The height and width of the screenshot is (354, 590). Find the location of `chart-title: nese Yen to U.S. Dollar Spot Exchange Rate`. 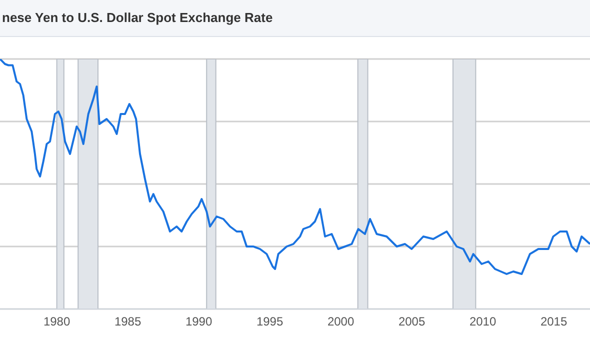

chart-title: nese Yen to U.S. Dollar Spot Exchange Rate is located at coordinates (295, 18).